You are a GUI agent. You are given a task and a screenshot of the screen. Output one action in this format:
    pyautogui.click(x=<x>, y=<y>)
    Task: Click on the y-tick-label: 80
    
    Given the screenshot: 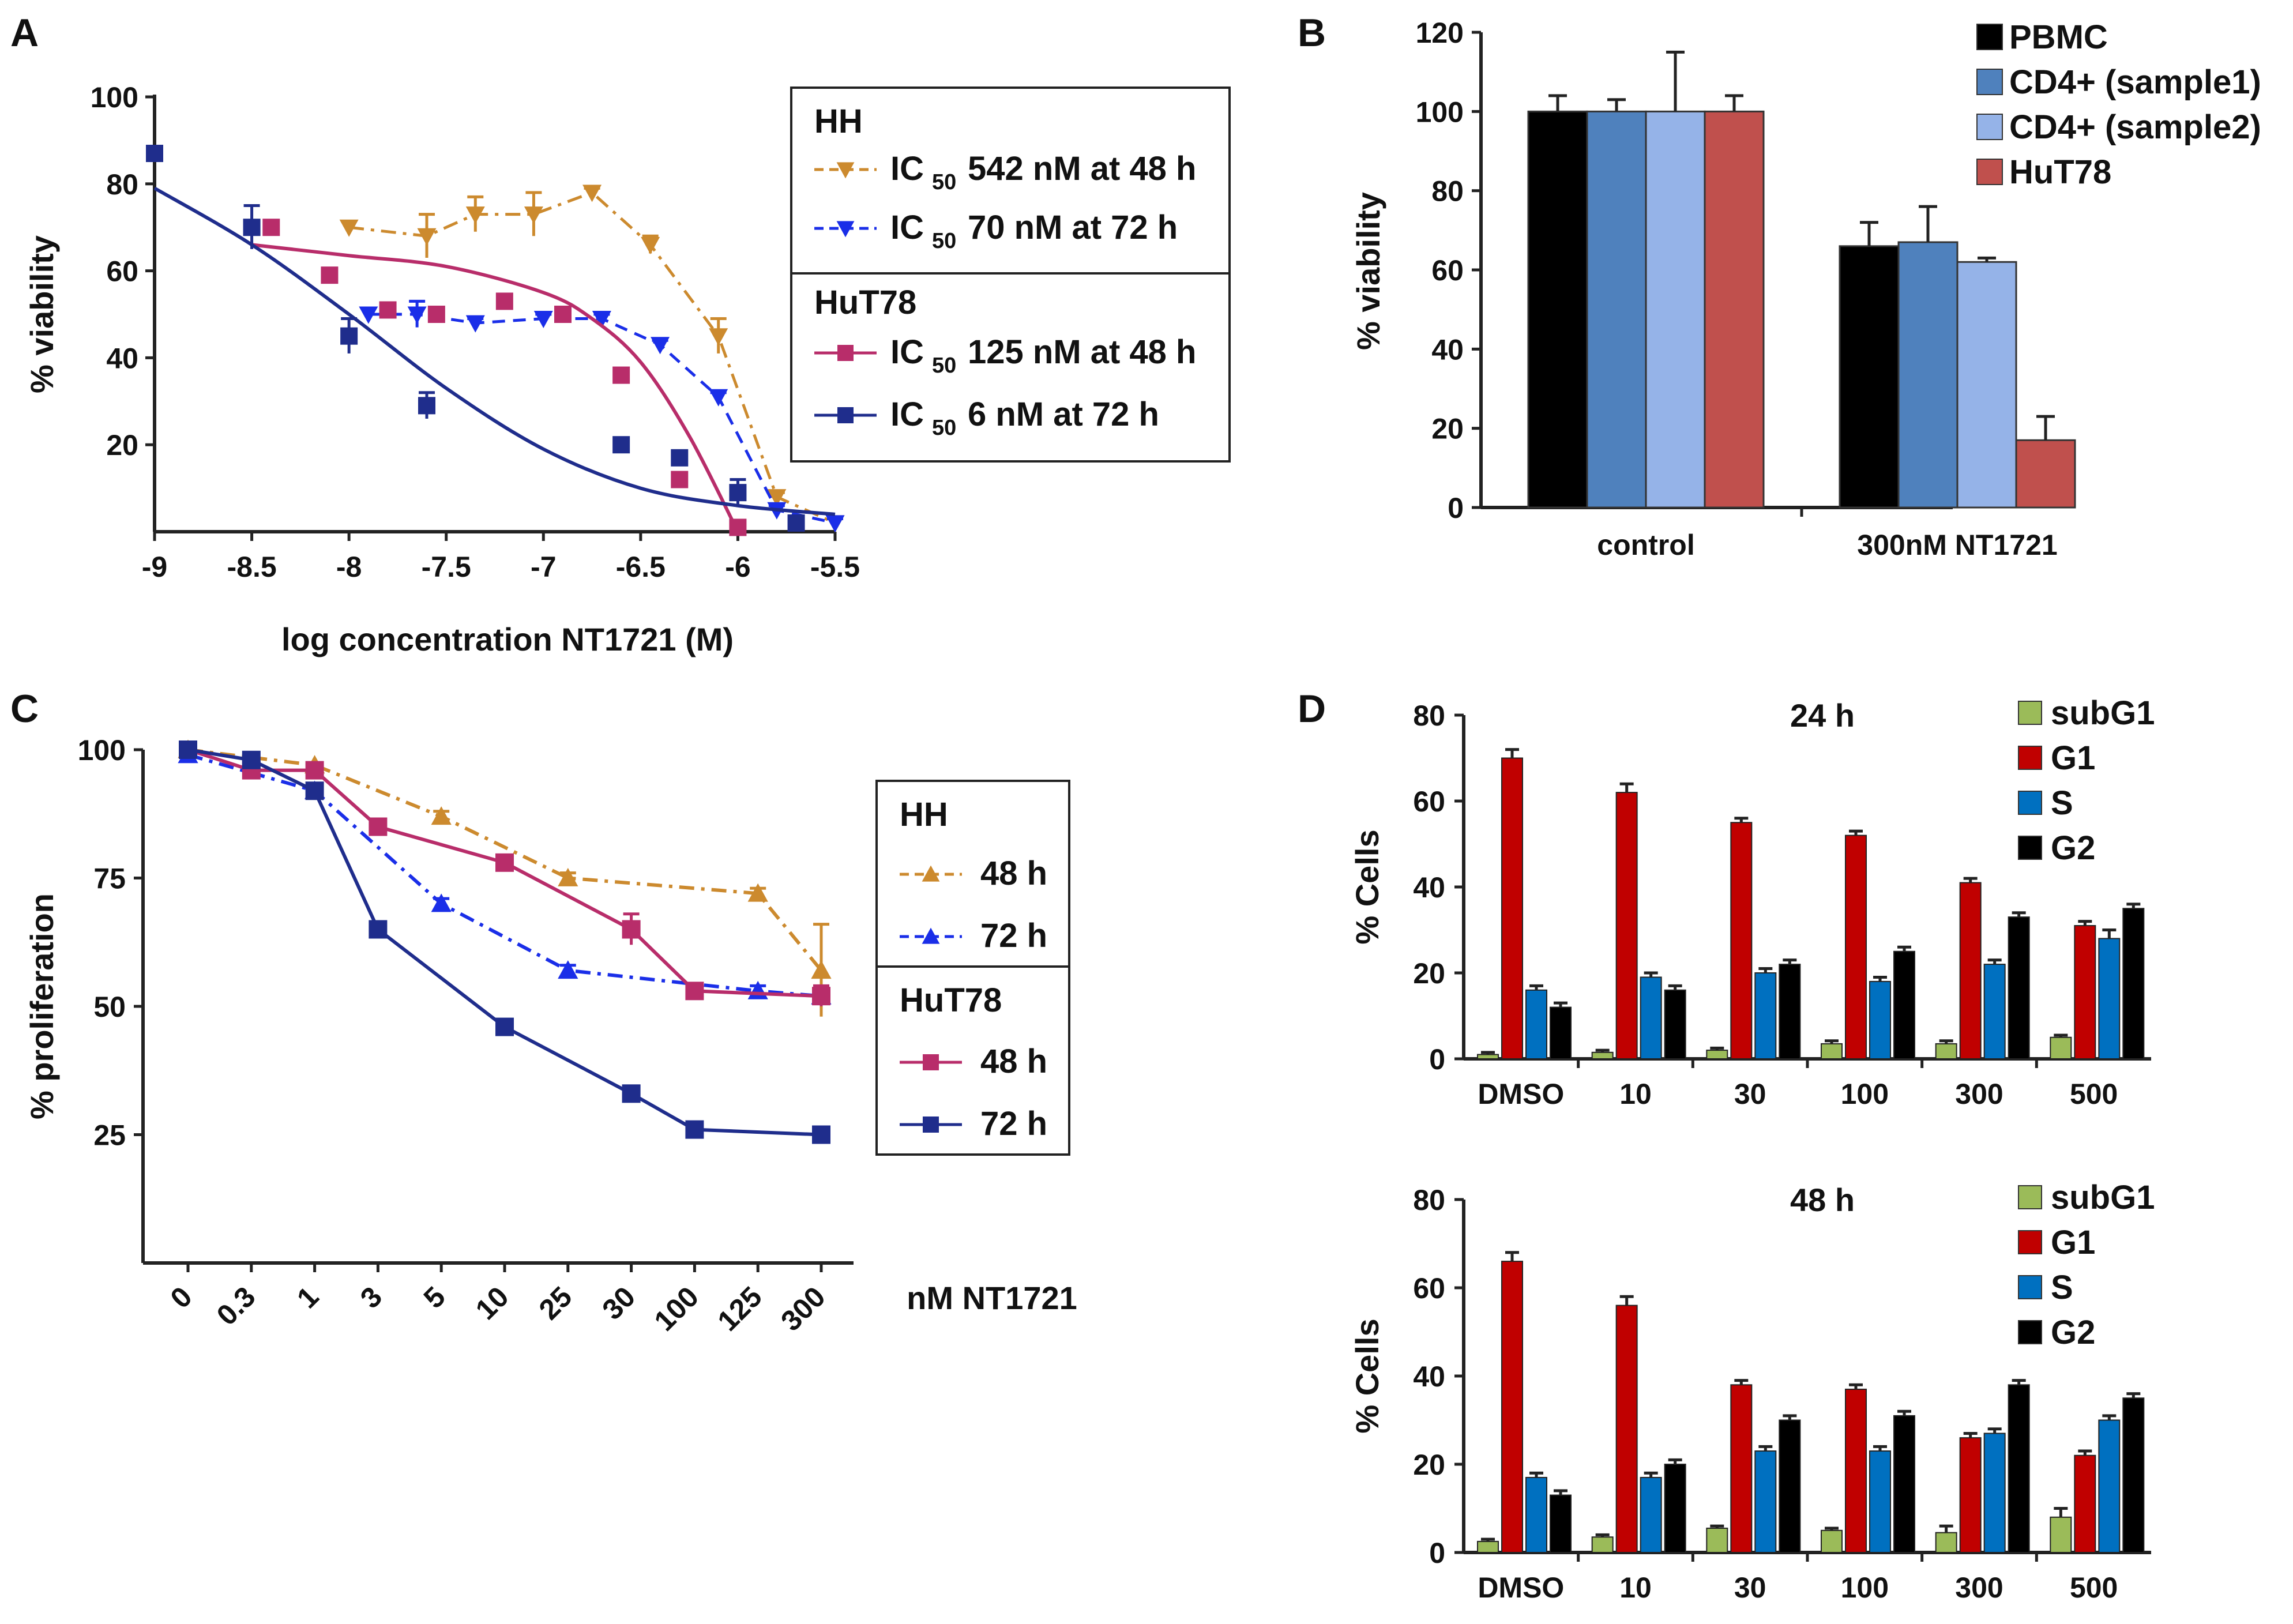 What is the action you would take?
    pyautogui.click(x=1429, y=716)
    